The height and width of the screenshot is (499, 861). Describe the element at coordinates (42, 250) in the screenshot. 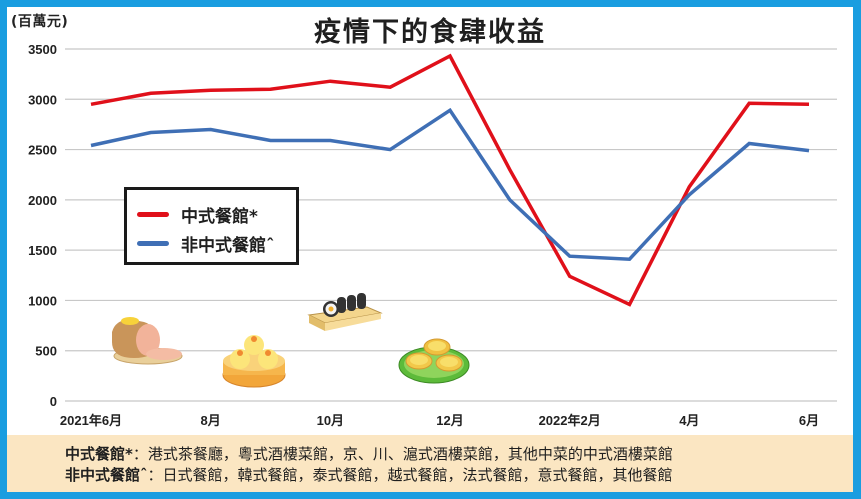

I see `y-tick-label: 1500` at that location.